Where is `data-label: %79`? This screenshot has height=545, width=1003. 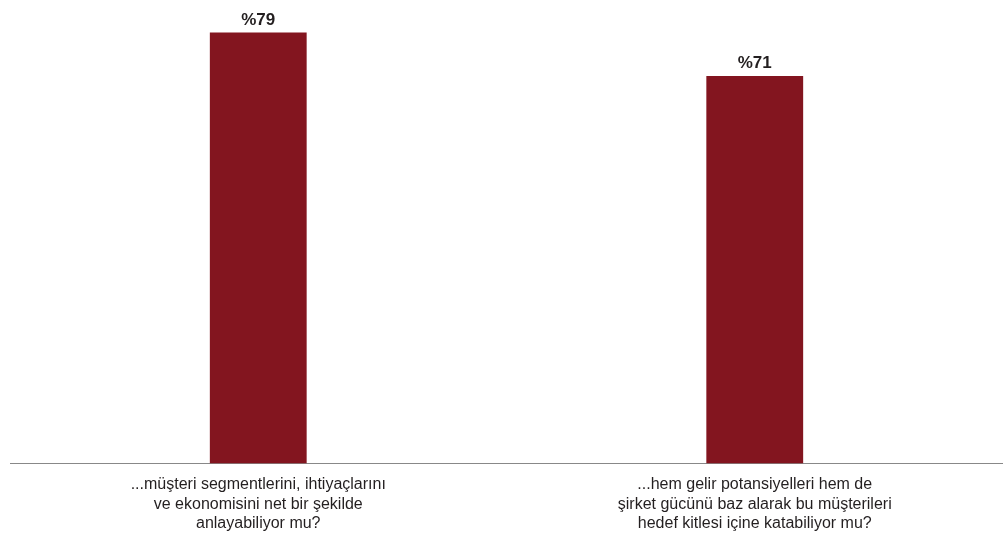 data-label: %79 is located at coordinates (258, 19).